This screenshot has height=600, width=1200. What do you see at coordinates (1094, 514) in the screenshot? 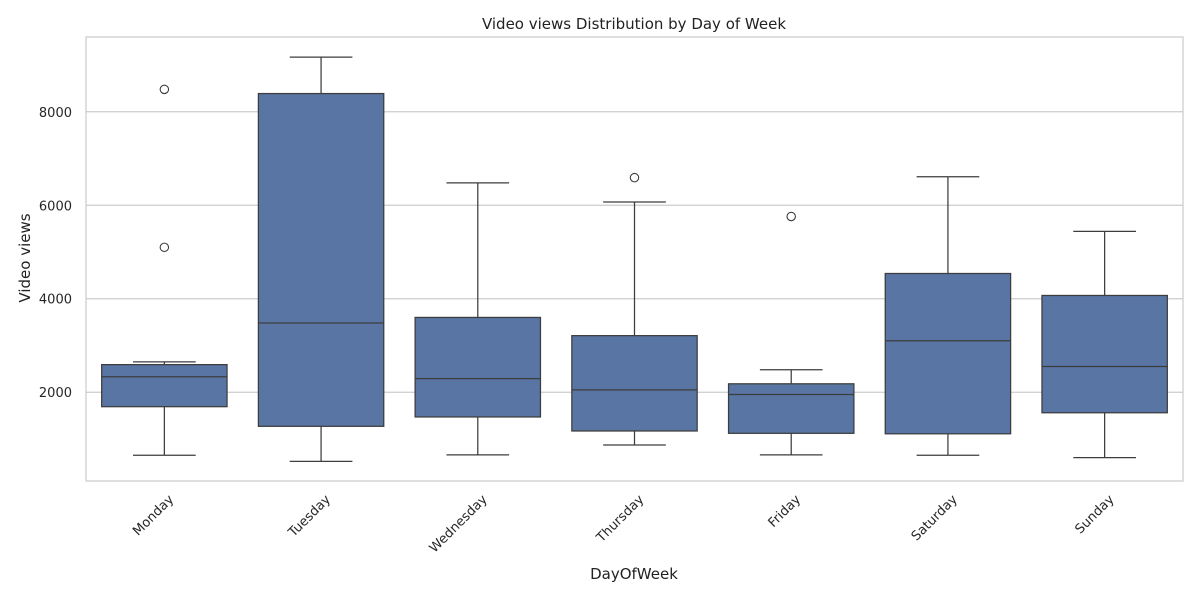
I see `x-tick-label-sunday: Sunday` at bounding box center [1094, 514].